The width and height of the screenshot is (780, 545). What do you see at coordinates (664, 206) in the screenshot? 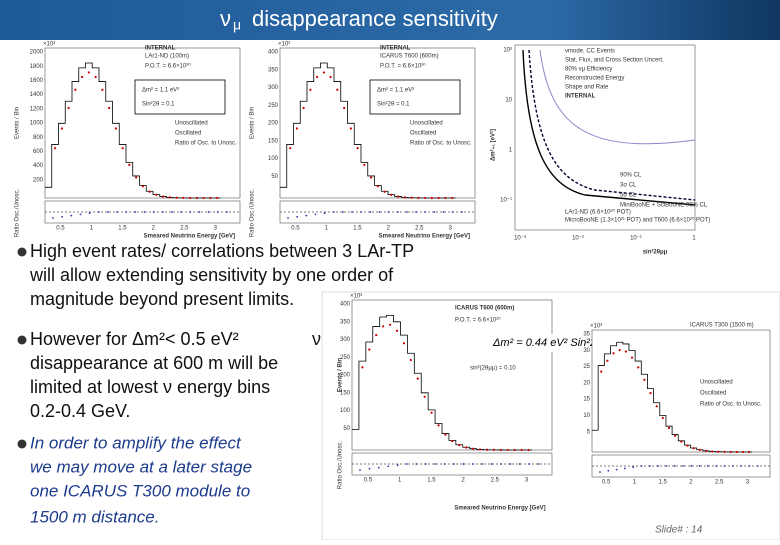
I see `legend-entry: MiniBooNE + SciBooNE 90% CL` at bounding box center [664, 206].